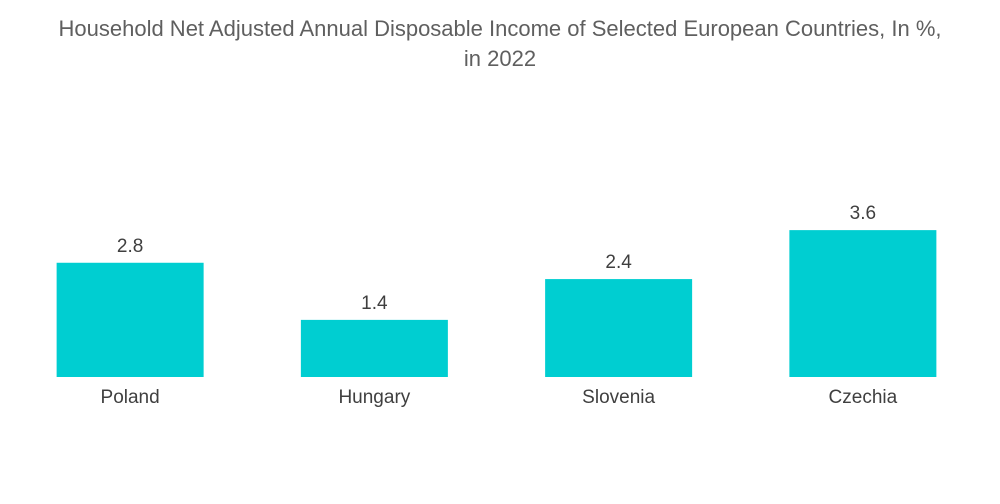 This screenshot has height=504, width=1000. Describe the element at coordinates (374, 303) in the screenshot. I see `value-label-hungary: 1.4` at that location.